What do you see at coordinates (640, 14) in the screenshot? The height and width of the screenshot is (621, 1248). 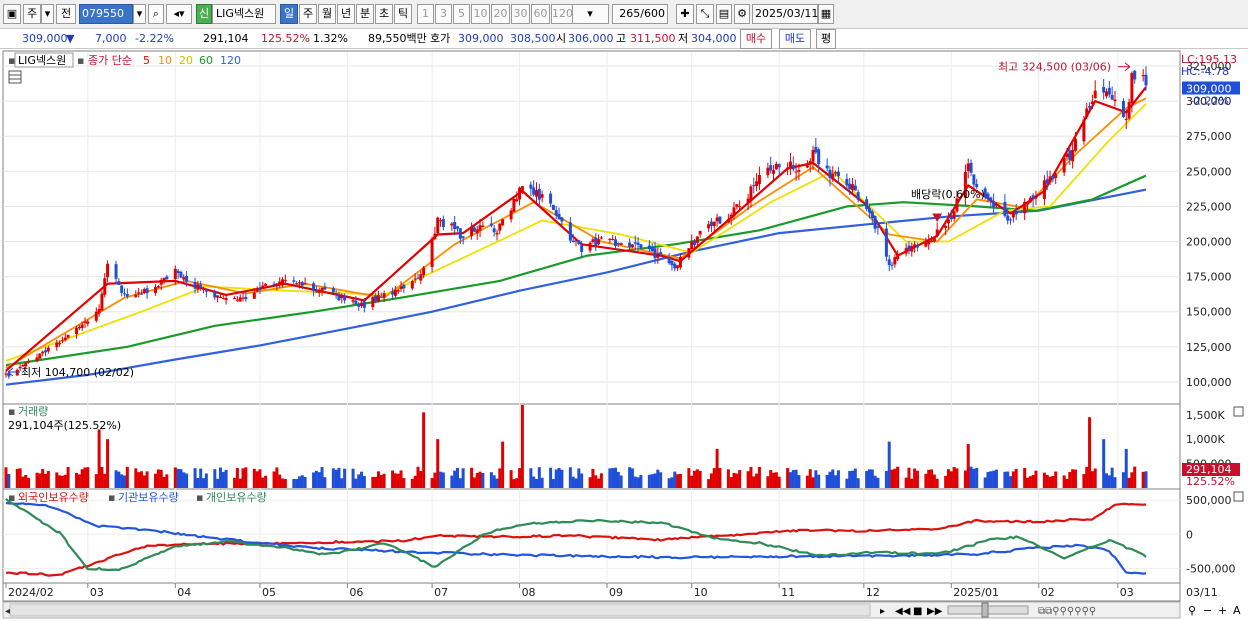 I see `count-input: 265/600` at bounding box center [640, 14].